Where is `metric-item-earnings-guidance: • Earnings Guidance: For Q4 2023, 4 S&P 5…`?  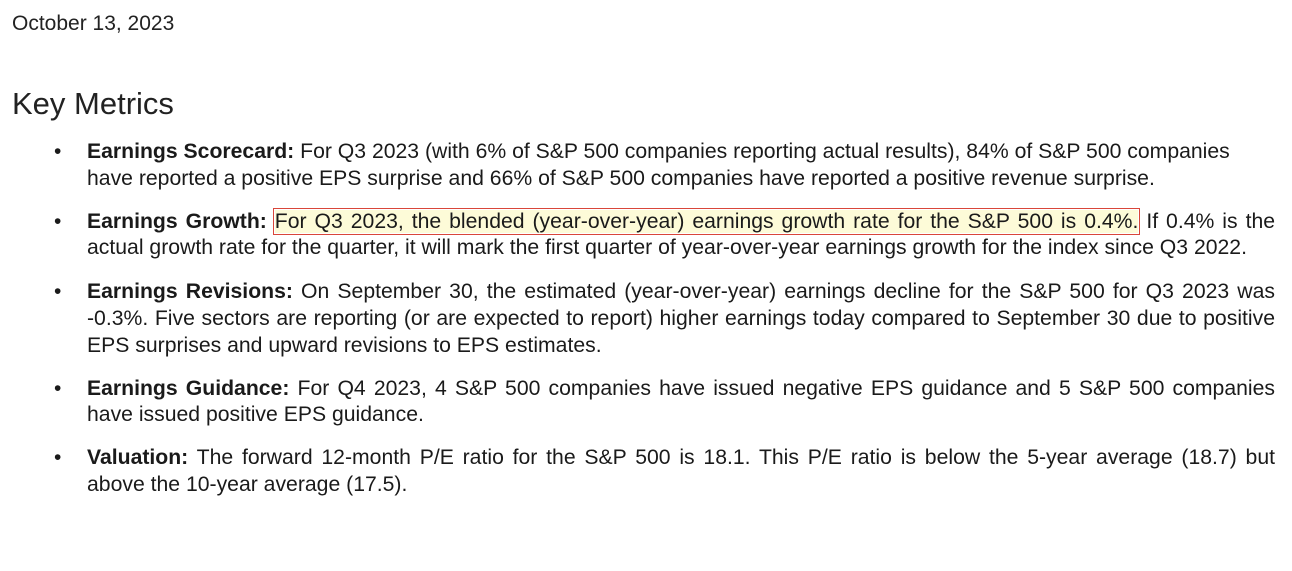 metric-item-earnings-guidance: • Earnings Guidance: For Q4 2023, 4 S&P 5… is located at coordinates (664, 403).